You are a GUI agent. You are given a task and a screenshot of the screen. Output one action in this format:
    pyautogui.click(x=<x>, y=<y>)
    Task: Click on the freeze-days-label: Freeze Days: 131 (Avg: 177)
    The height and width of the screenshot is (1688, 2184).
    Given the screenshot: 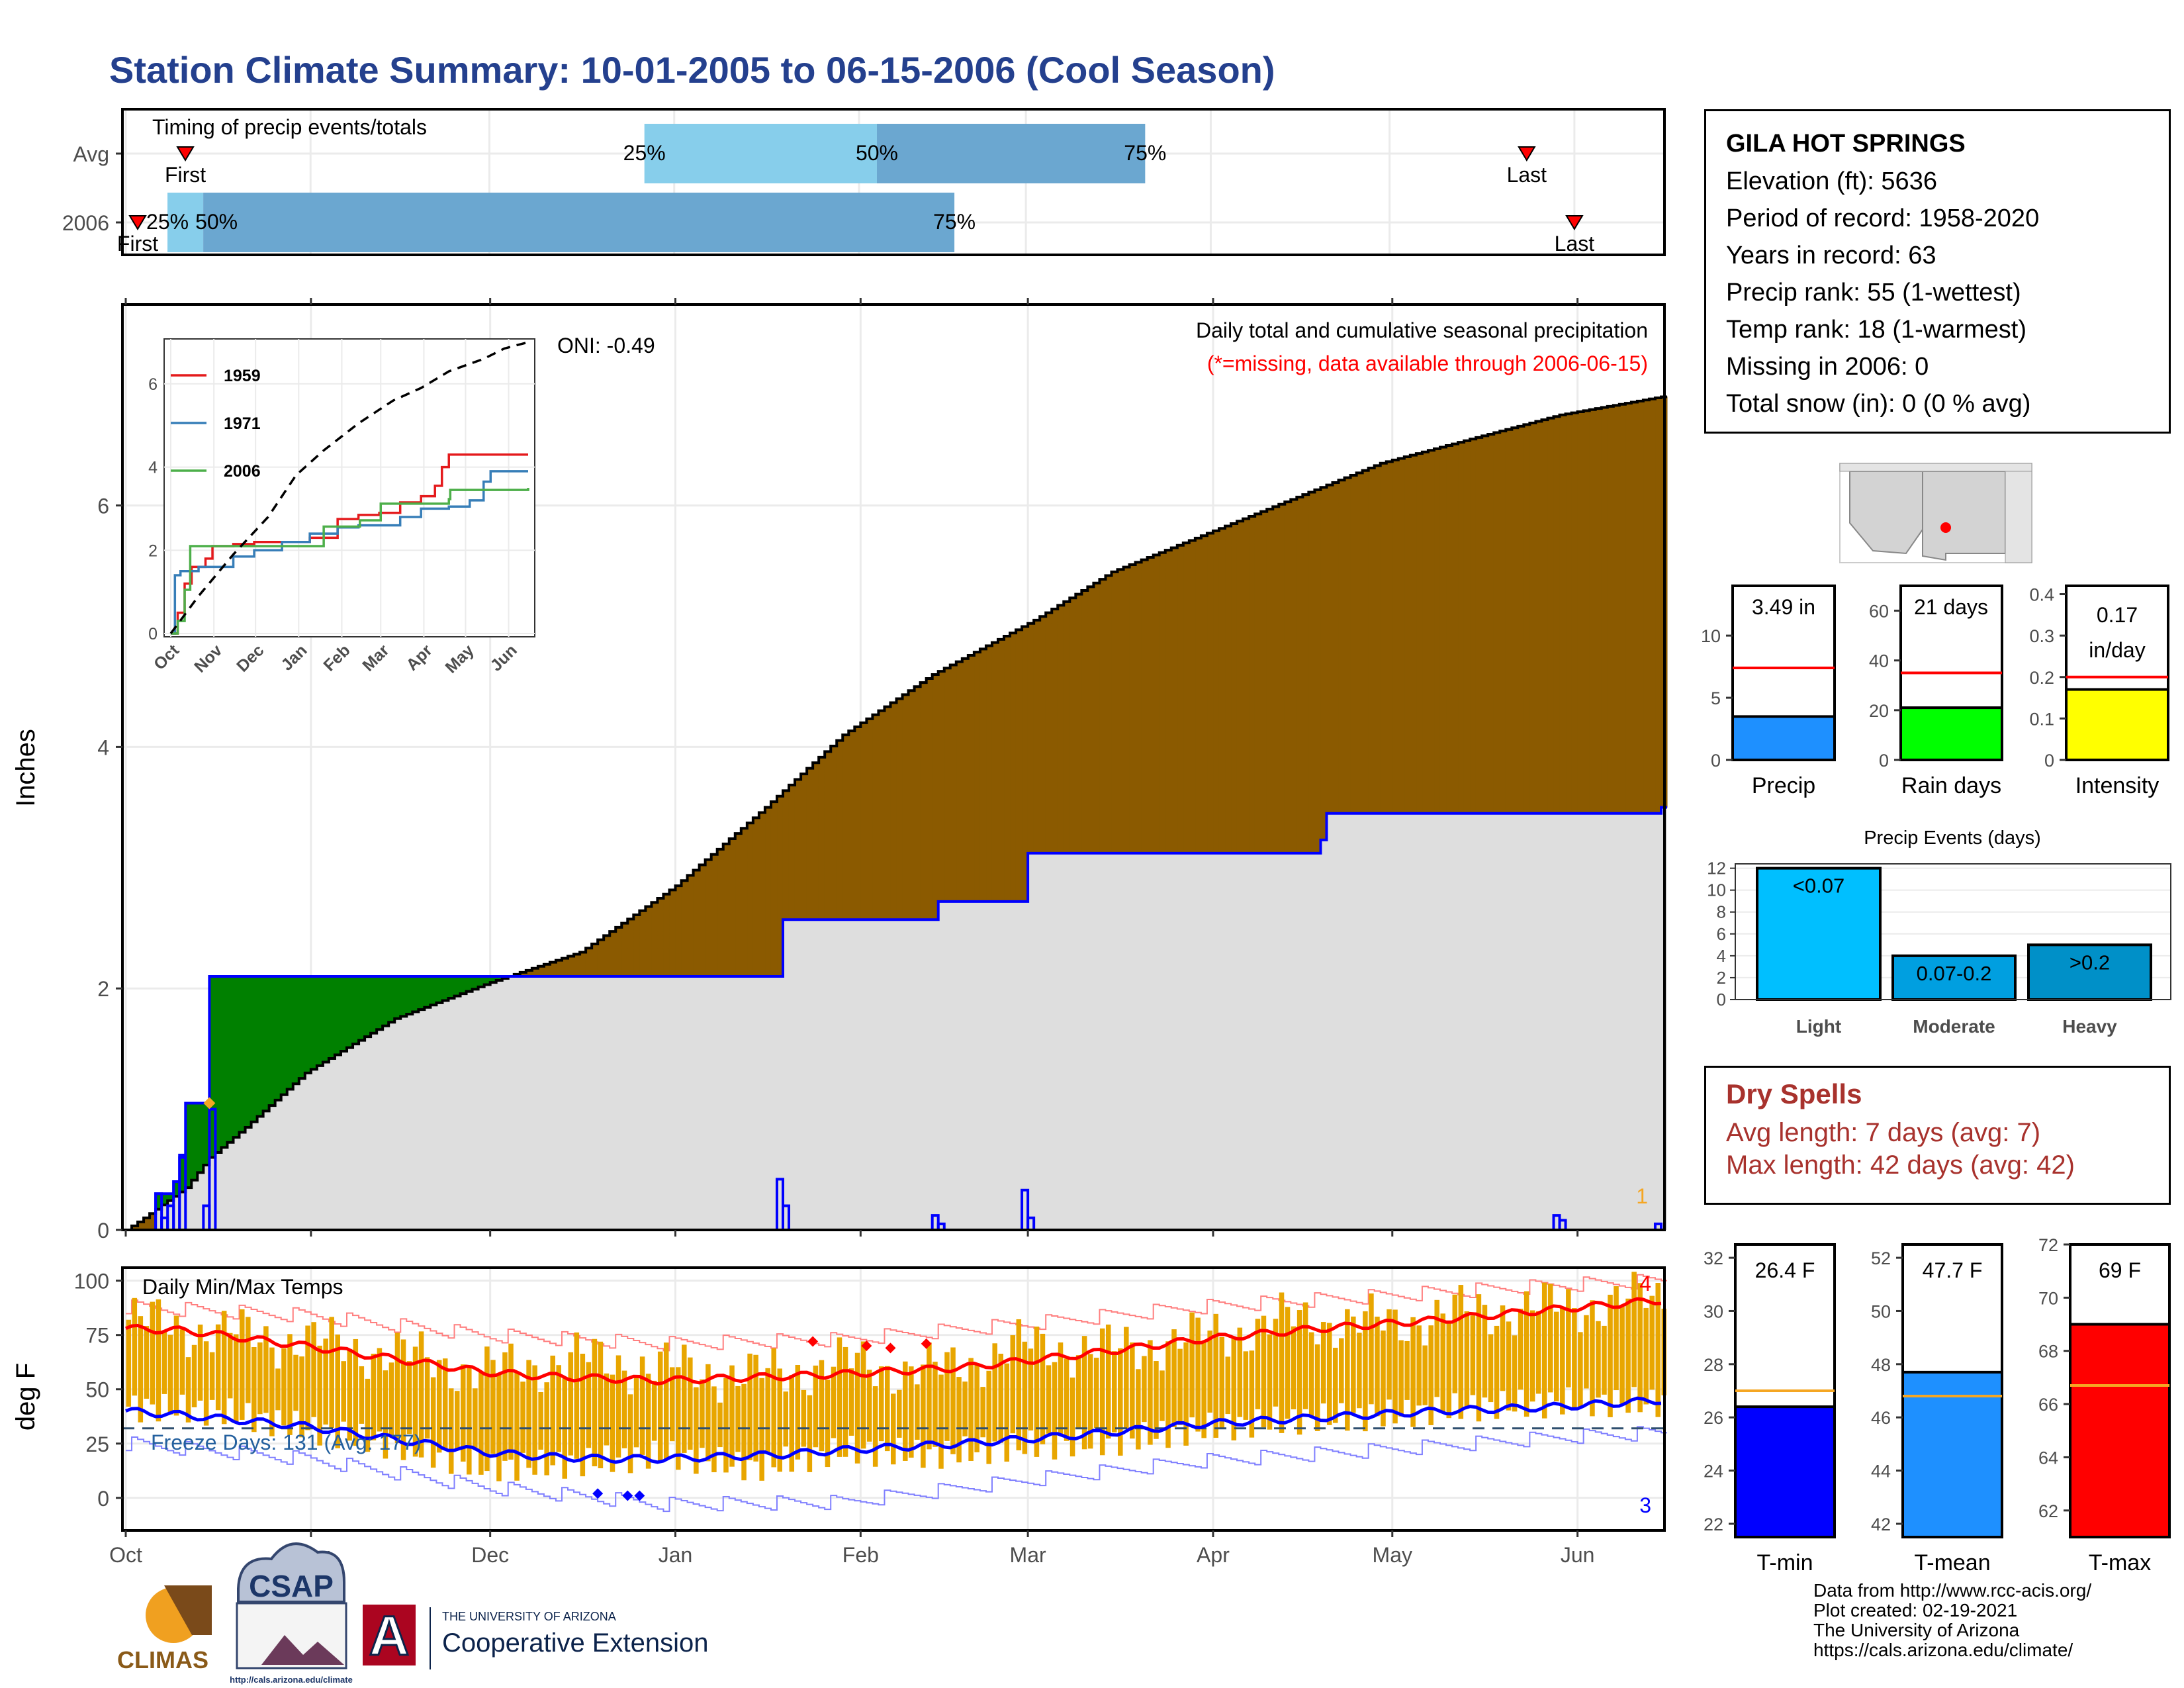 What is the action you would take?
    pyautogui.click(x=286, y=1442)
    